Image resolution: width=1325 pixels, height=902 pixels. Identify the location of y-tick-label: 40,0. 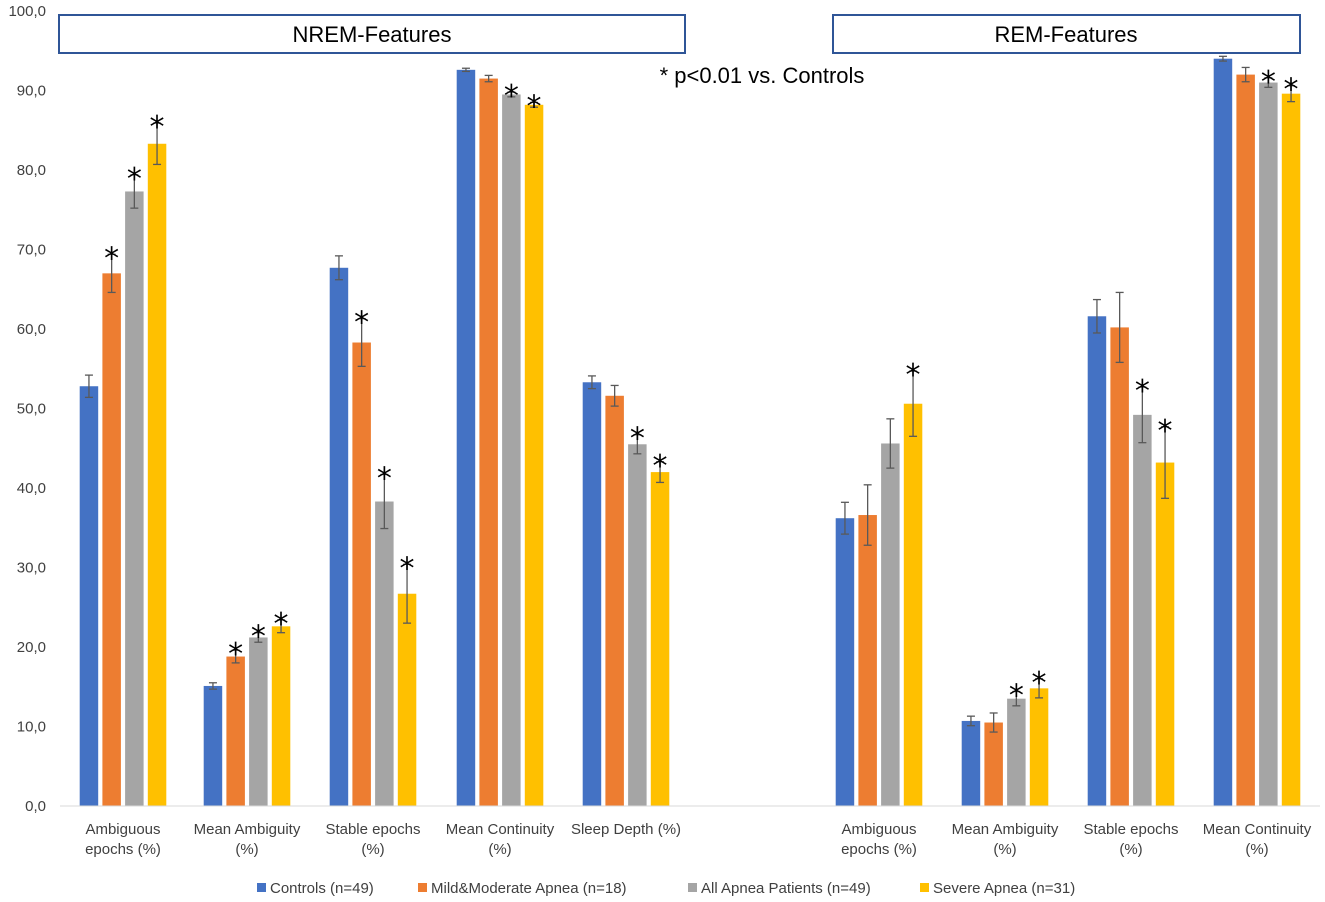
(31, 488).